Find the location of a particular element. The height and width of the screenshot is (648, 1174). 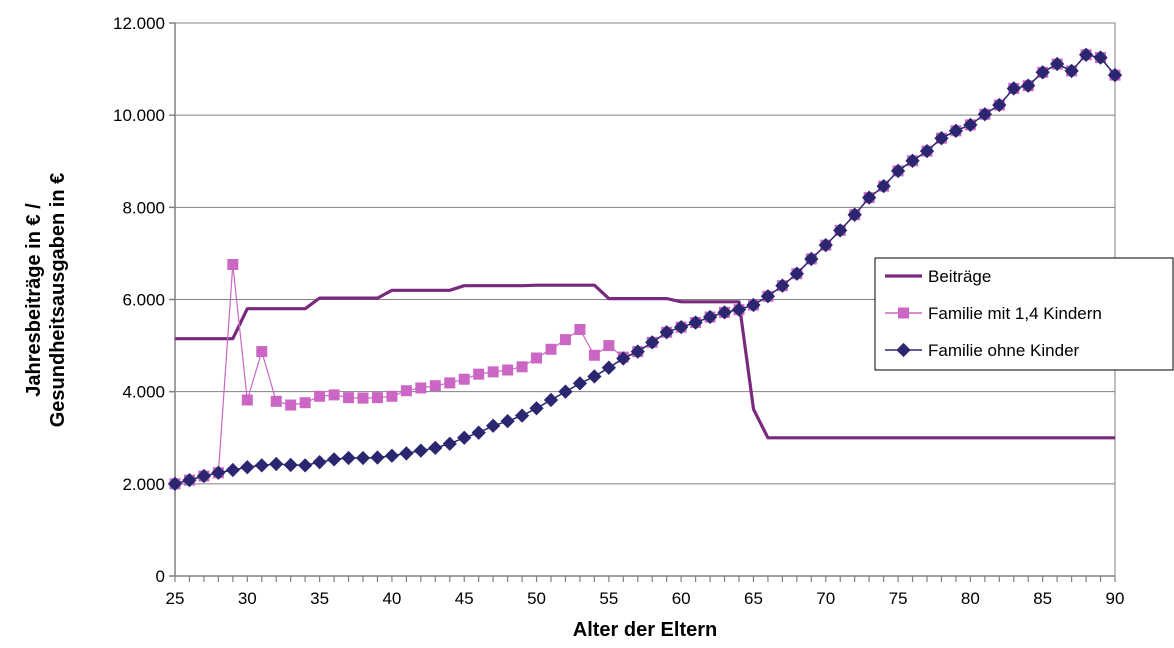

x-tick-label: 55 is located at coordinates (608, 598).